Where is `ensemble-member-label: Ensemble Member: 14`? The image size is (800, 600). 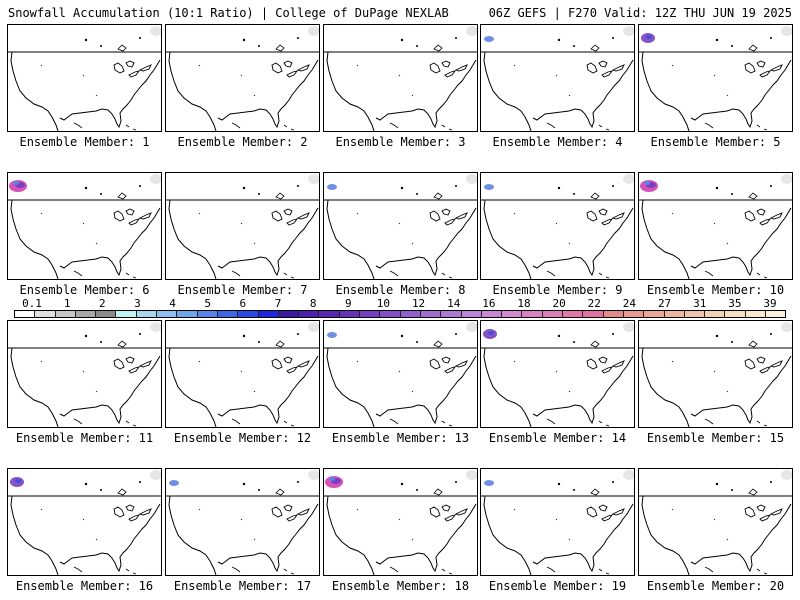
ensemble-member-label: Ensemble Member: 14 is located at coordinates (557, 438).